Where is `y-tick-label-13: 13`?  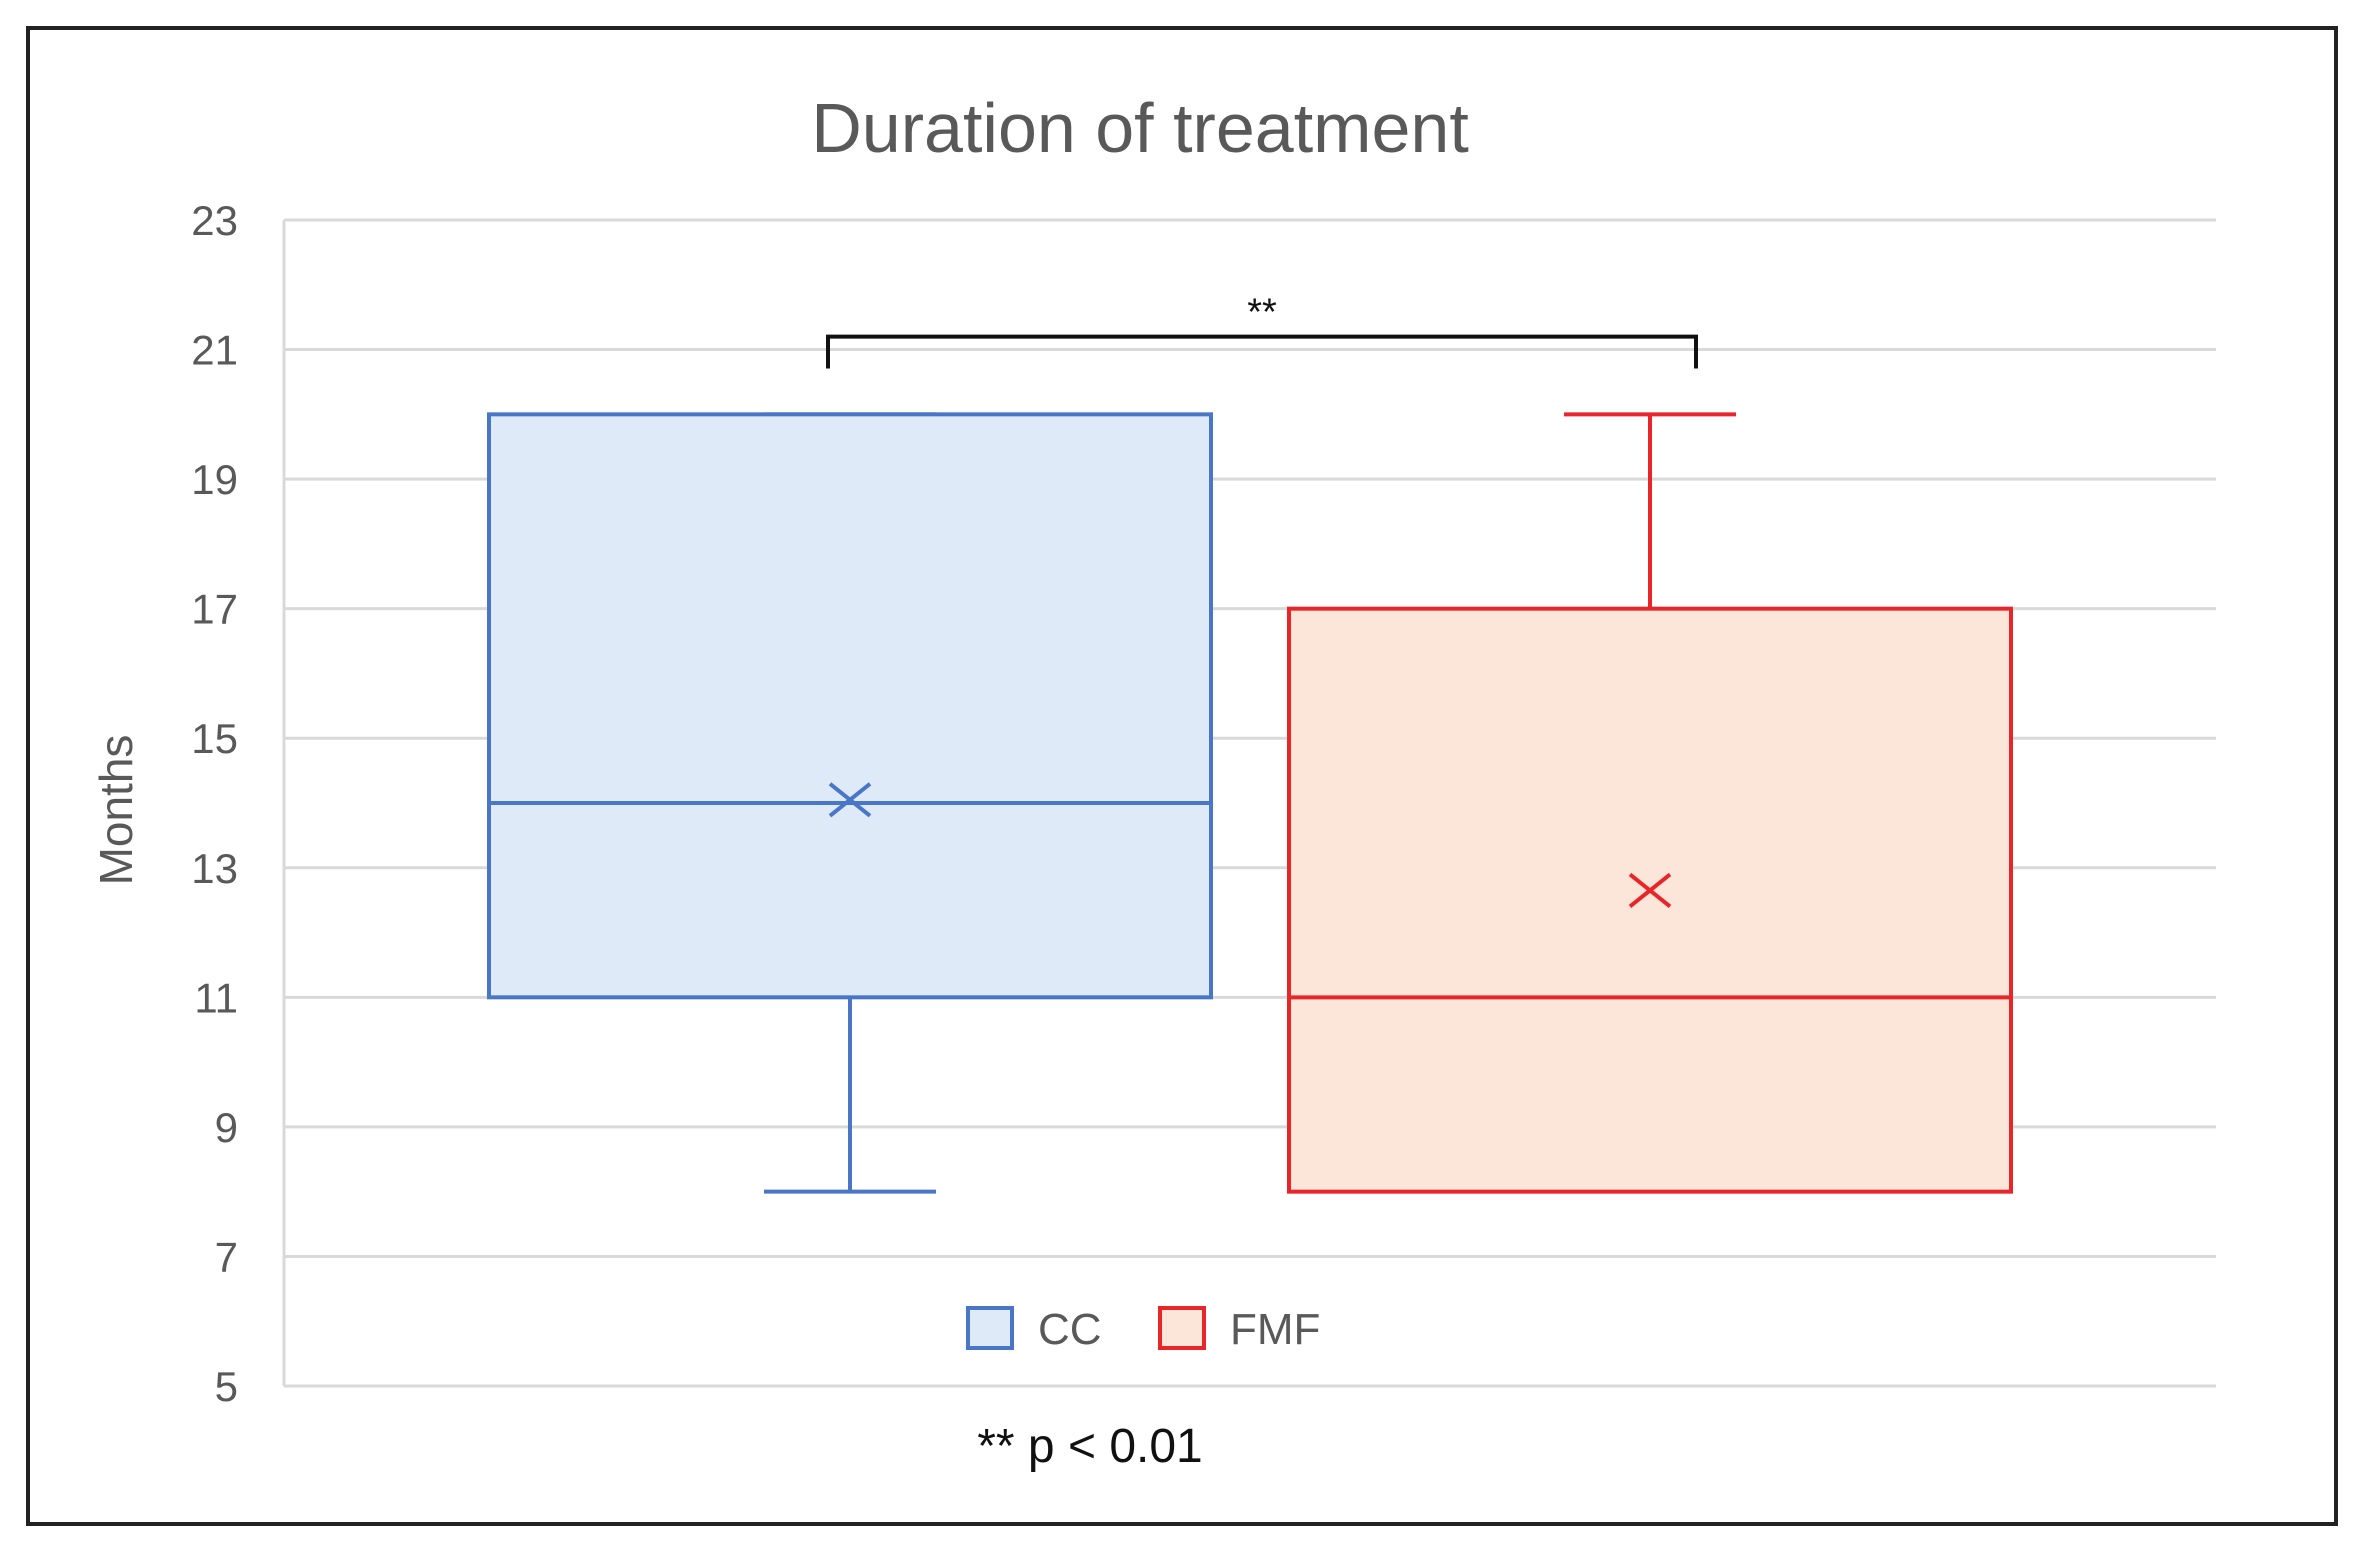 y-tick-label-13: 13 is located at coordinates (214, 868).